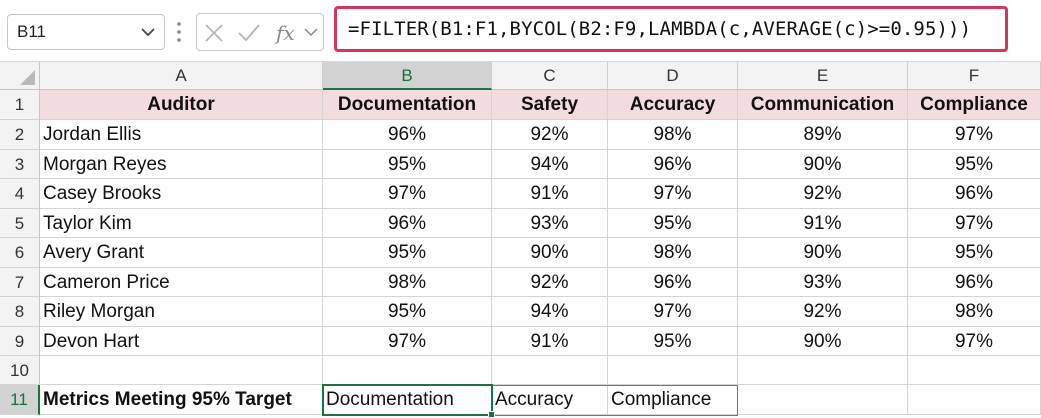  Describe the element at coordinates (823, 135) in the screenshot. I see `table-cell: 89%` at that location.